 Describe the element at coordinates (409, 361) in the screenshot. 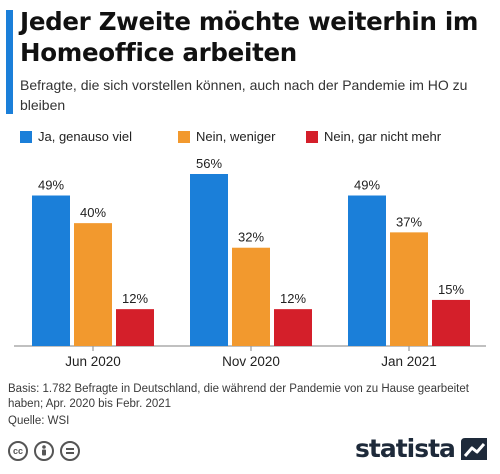

I see `x-tick-label: Jan 2021` at that location.